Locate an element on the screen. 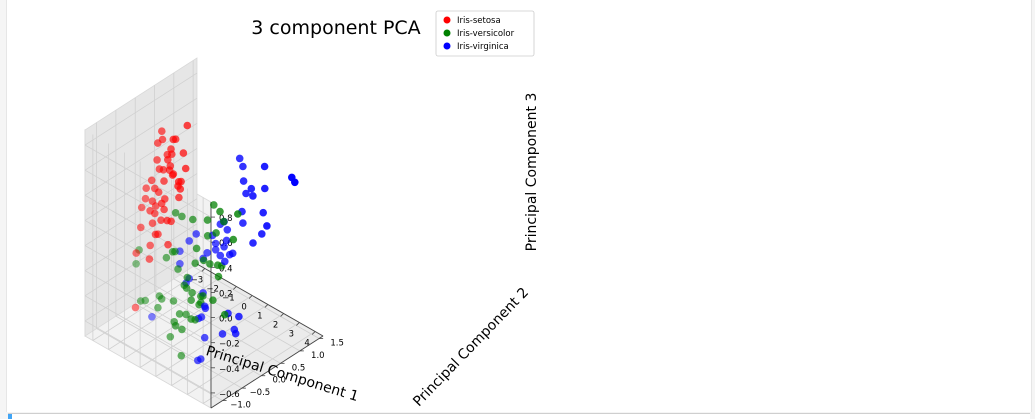 The width and height of the screenshot is (1035, 419). legend-marker-setosa is located at coordinates (447, 20).